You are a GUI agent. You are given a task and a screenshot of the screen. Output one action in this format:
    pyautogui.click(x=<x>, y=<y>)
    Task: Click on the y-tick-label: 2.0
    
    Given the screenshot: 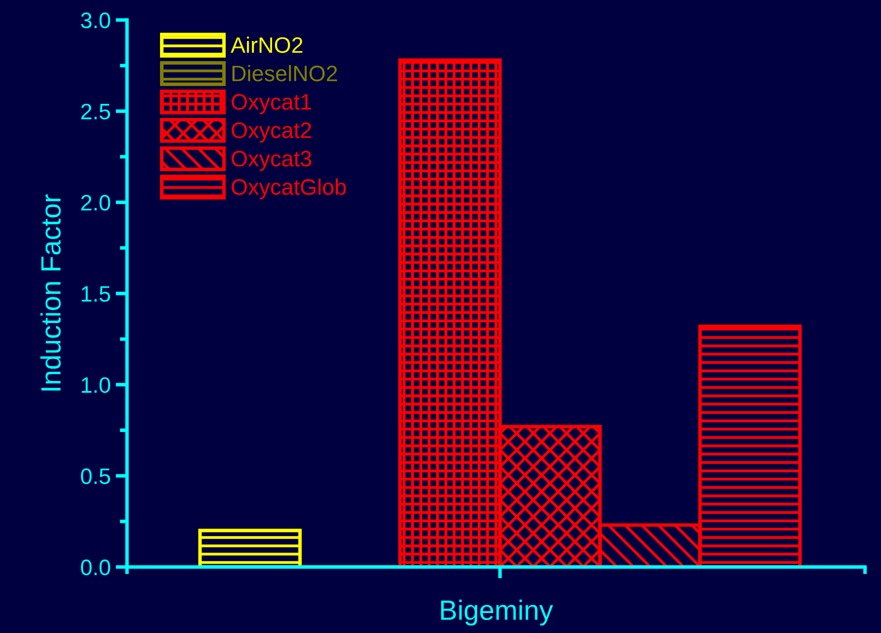 What is the action you would take?
    pyautogui.click(x=95, y=202)
    